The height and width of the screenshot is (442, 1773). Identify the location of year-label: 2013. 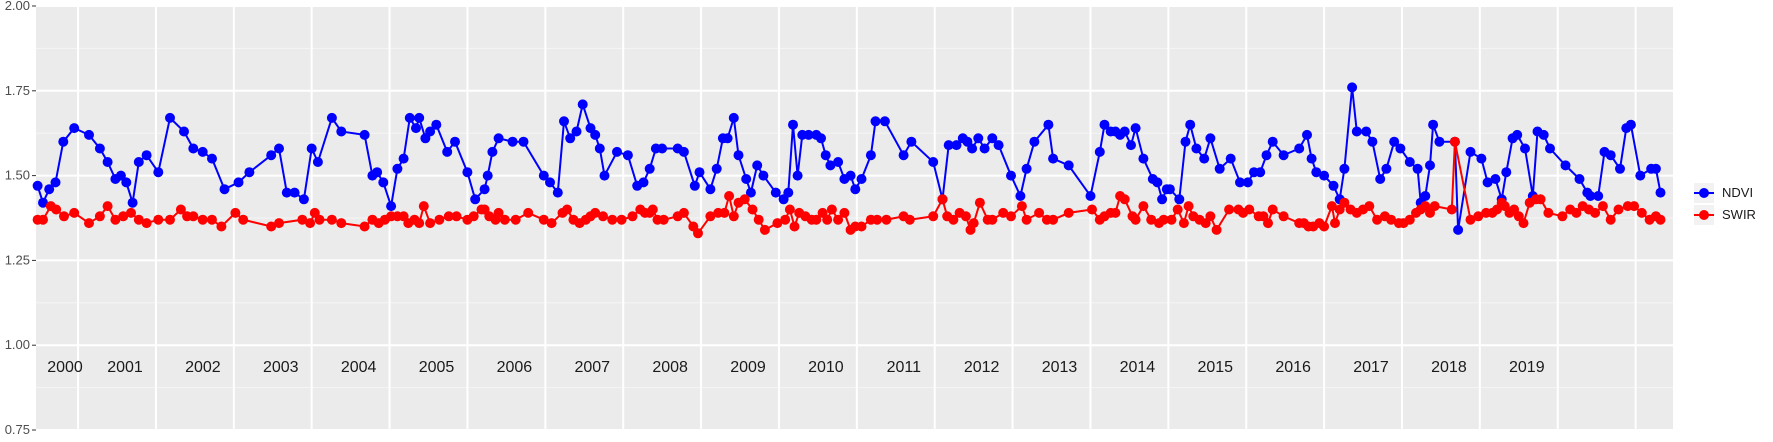
(1060, 367).